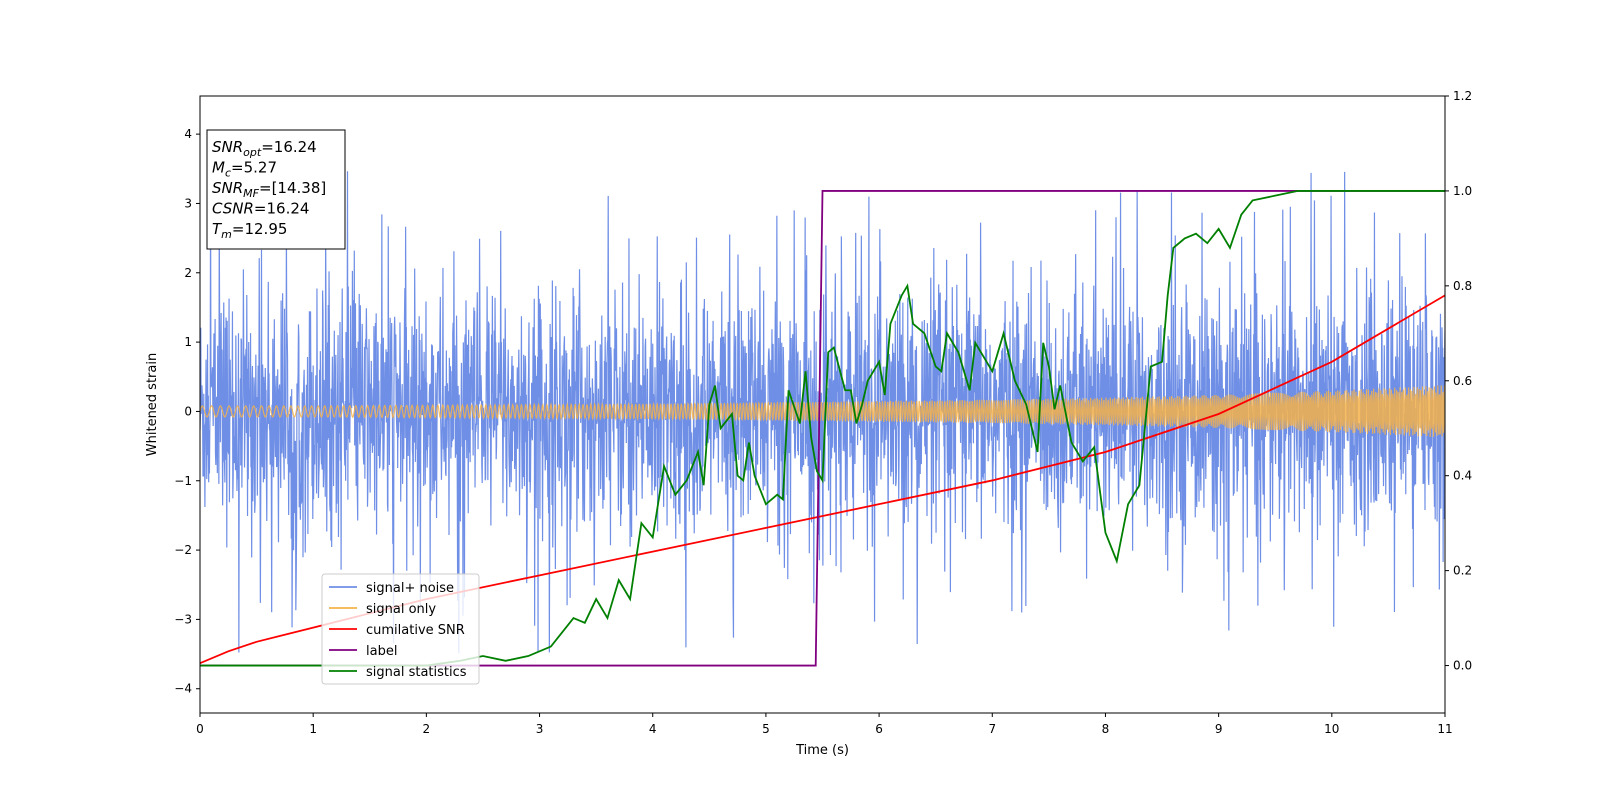 The image size is (1600, 800). Describe the element at coordinates (251, 193) in the screenshot. I see `info-subscript: MF` at that location.